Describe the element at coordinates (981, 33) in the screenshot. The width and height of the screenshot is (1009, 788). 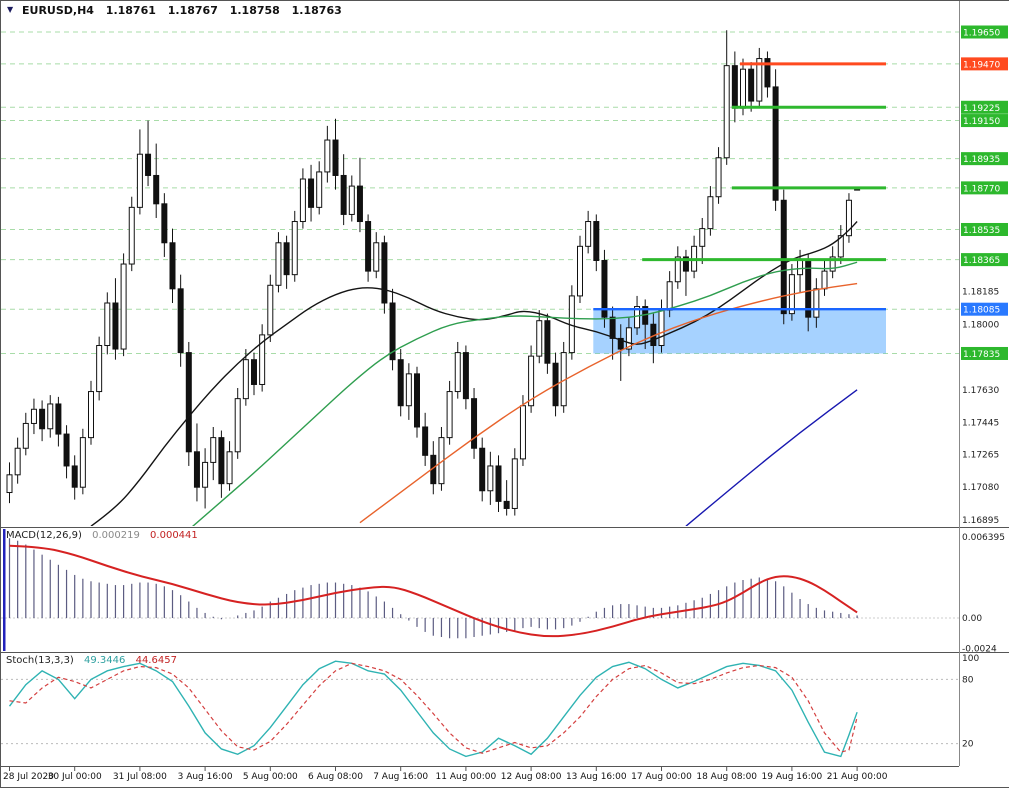
I see `svg-text: 1.19650` at that location.